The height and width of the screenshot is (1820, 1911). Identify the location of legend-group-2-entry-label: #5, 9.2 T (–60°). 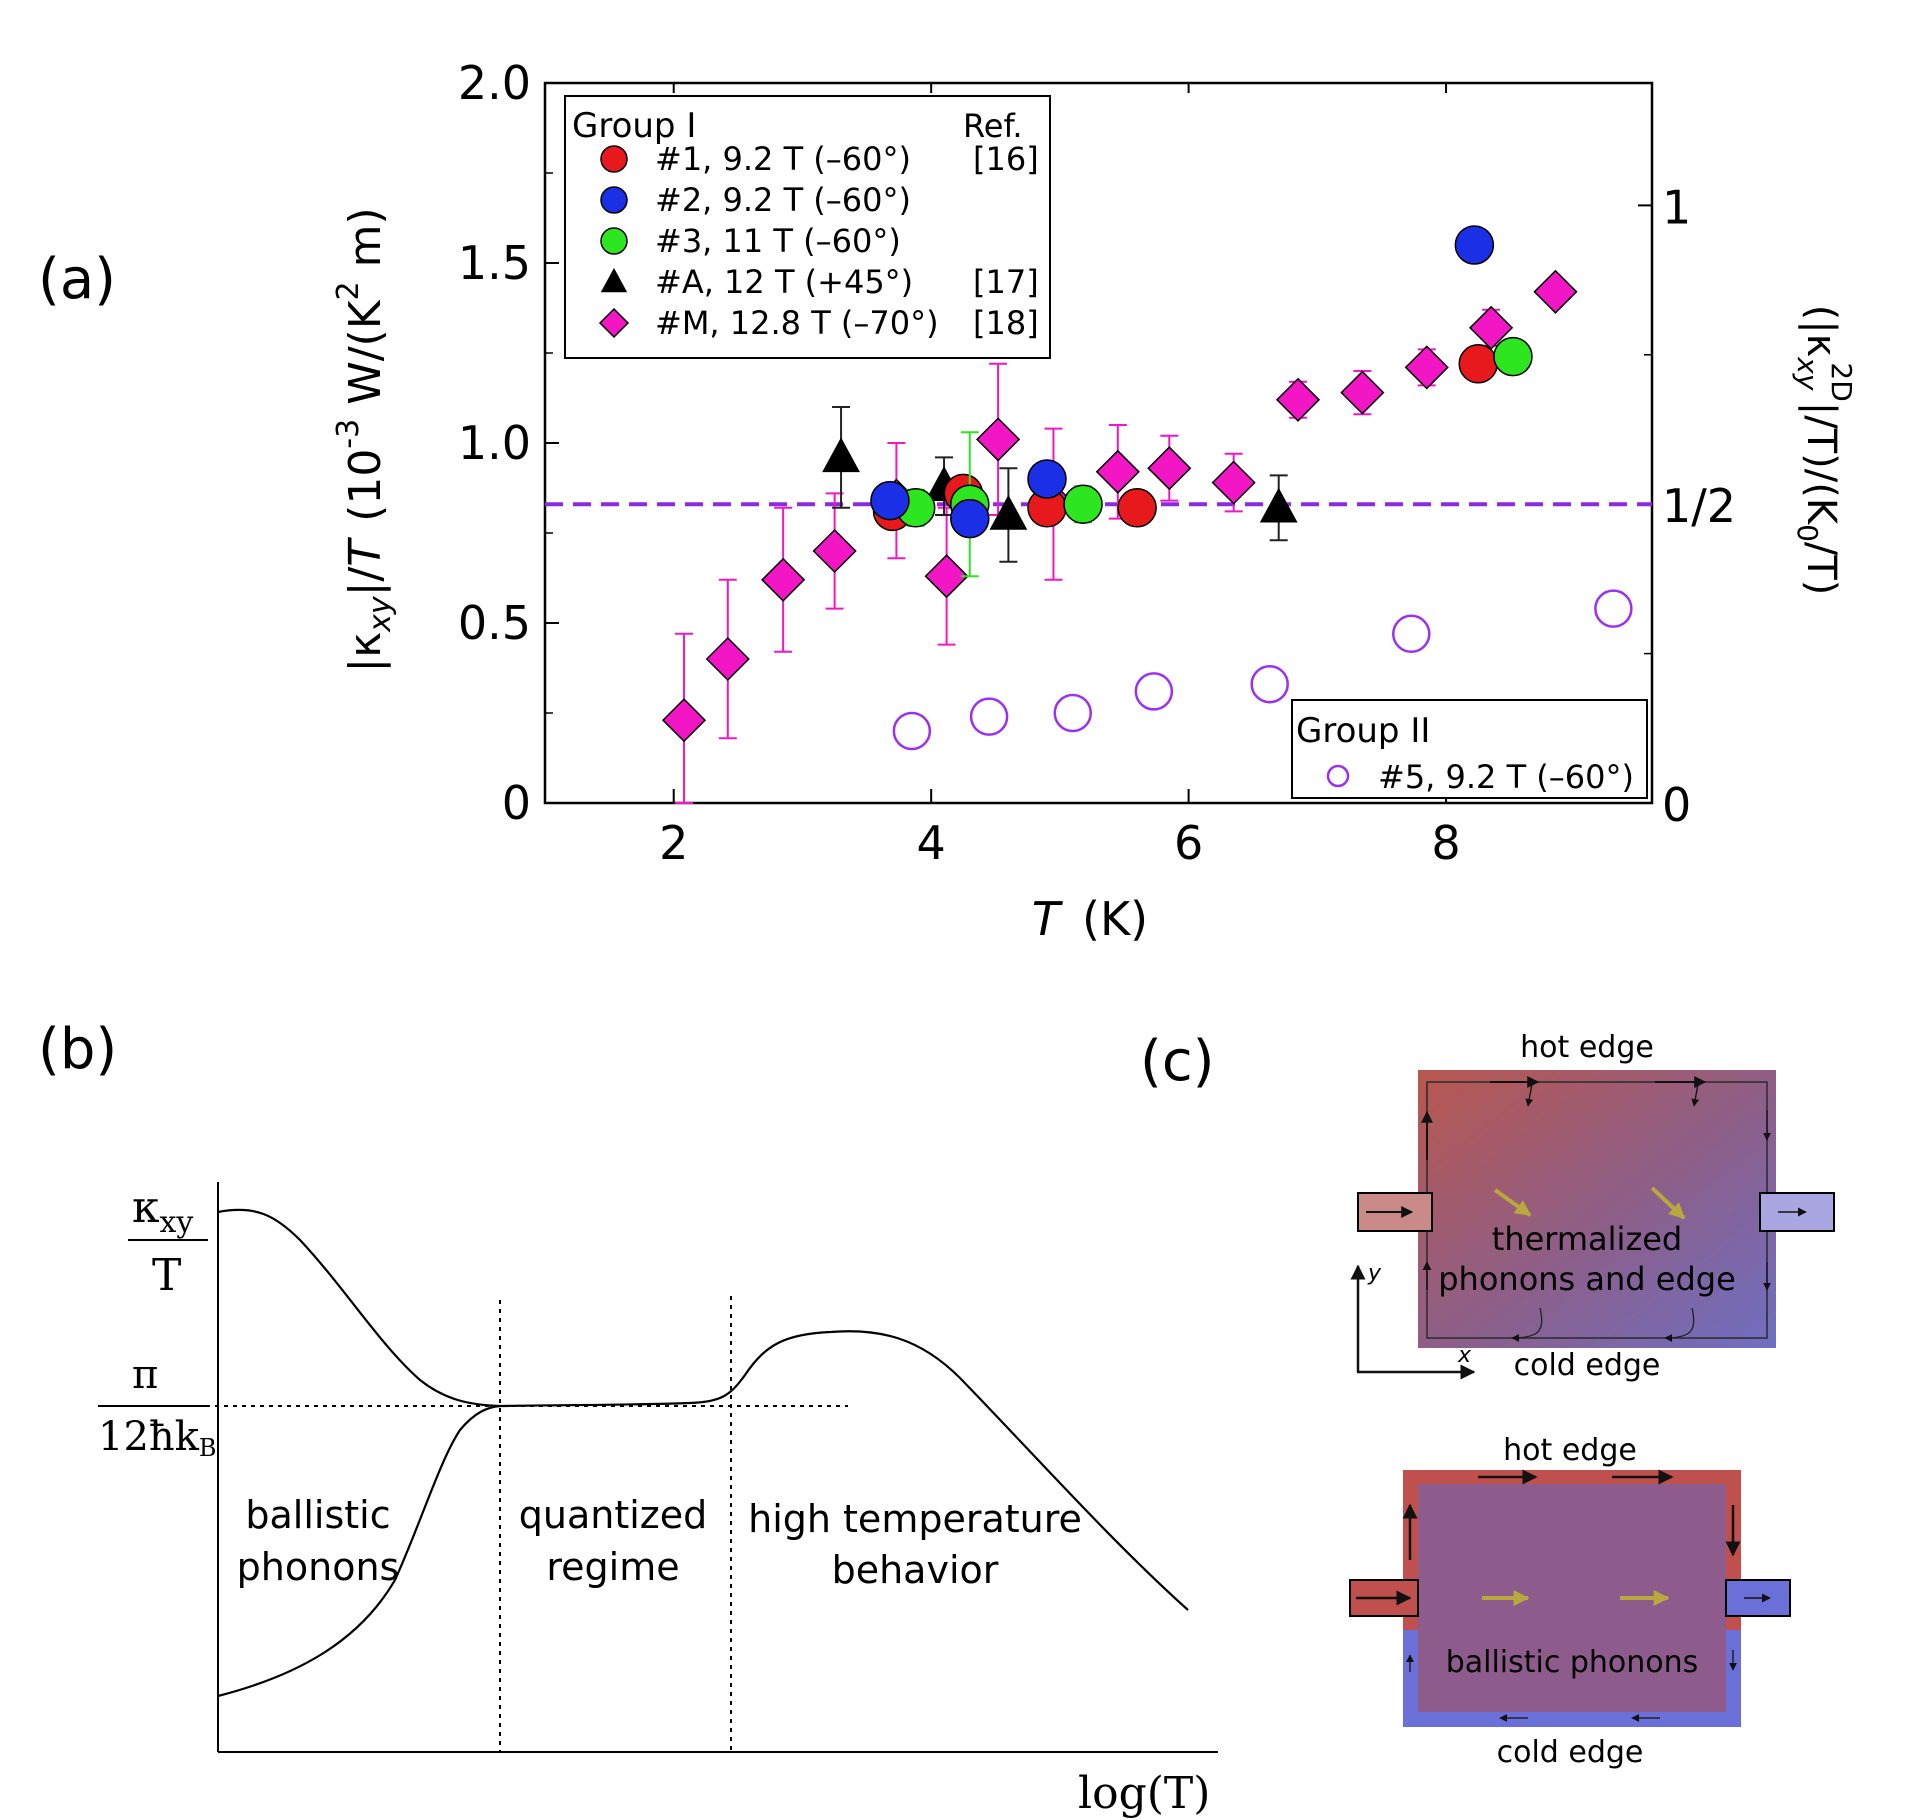
(1506, 777).